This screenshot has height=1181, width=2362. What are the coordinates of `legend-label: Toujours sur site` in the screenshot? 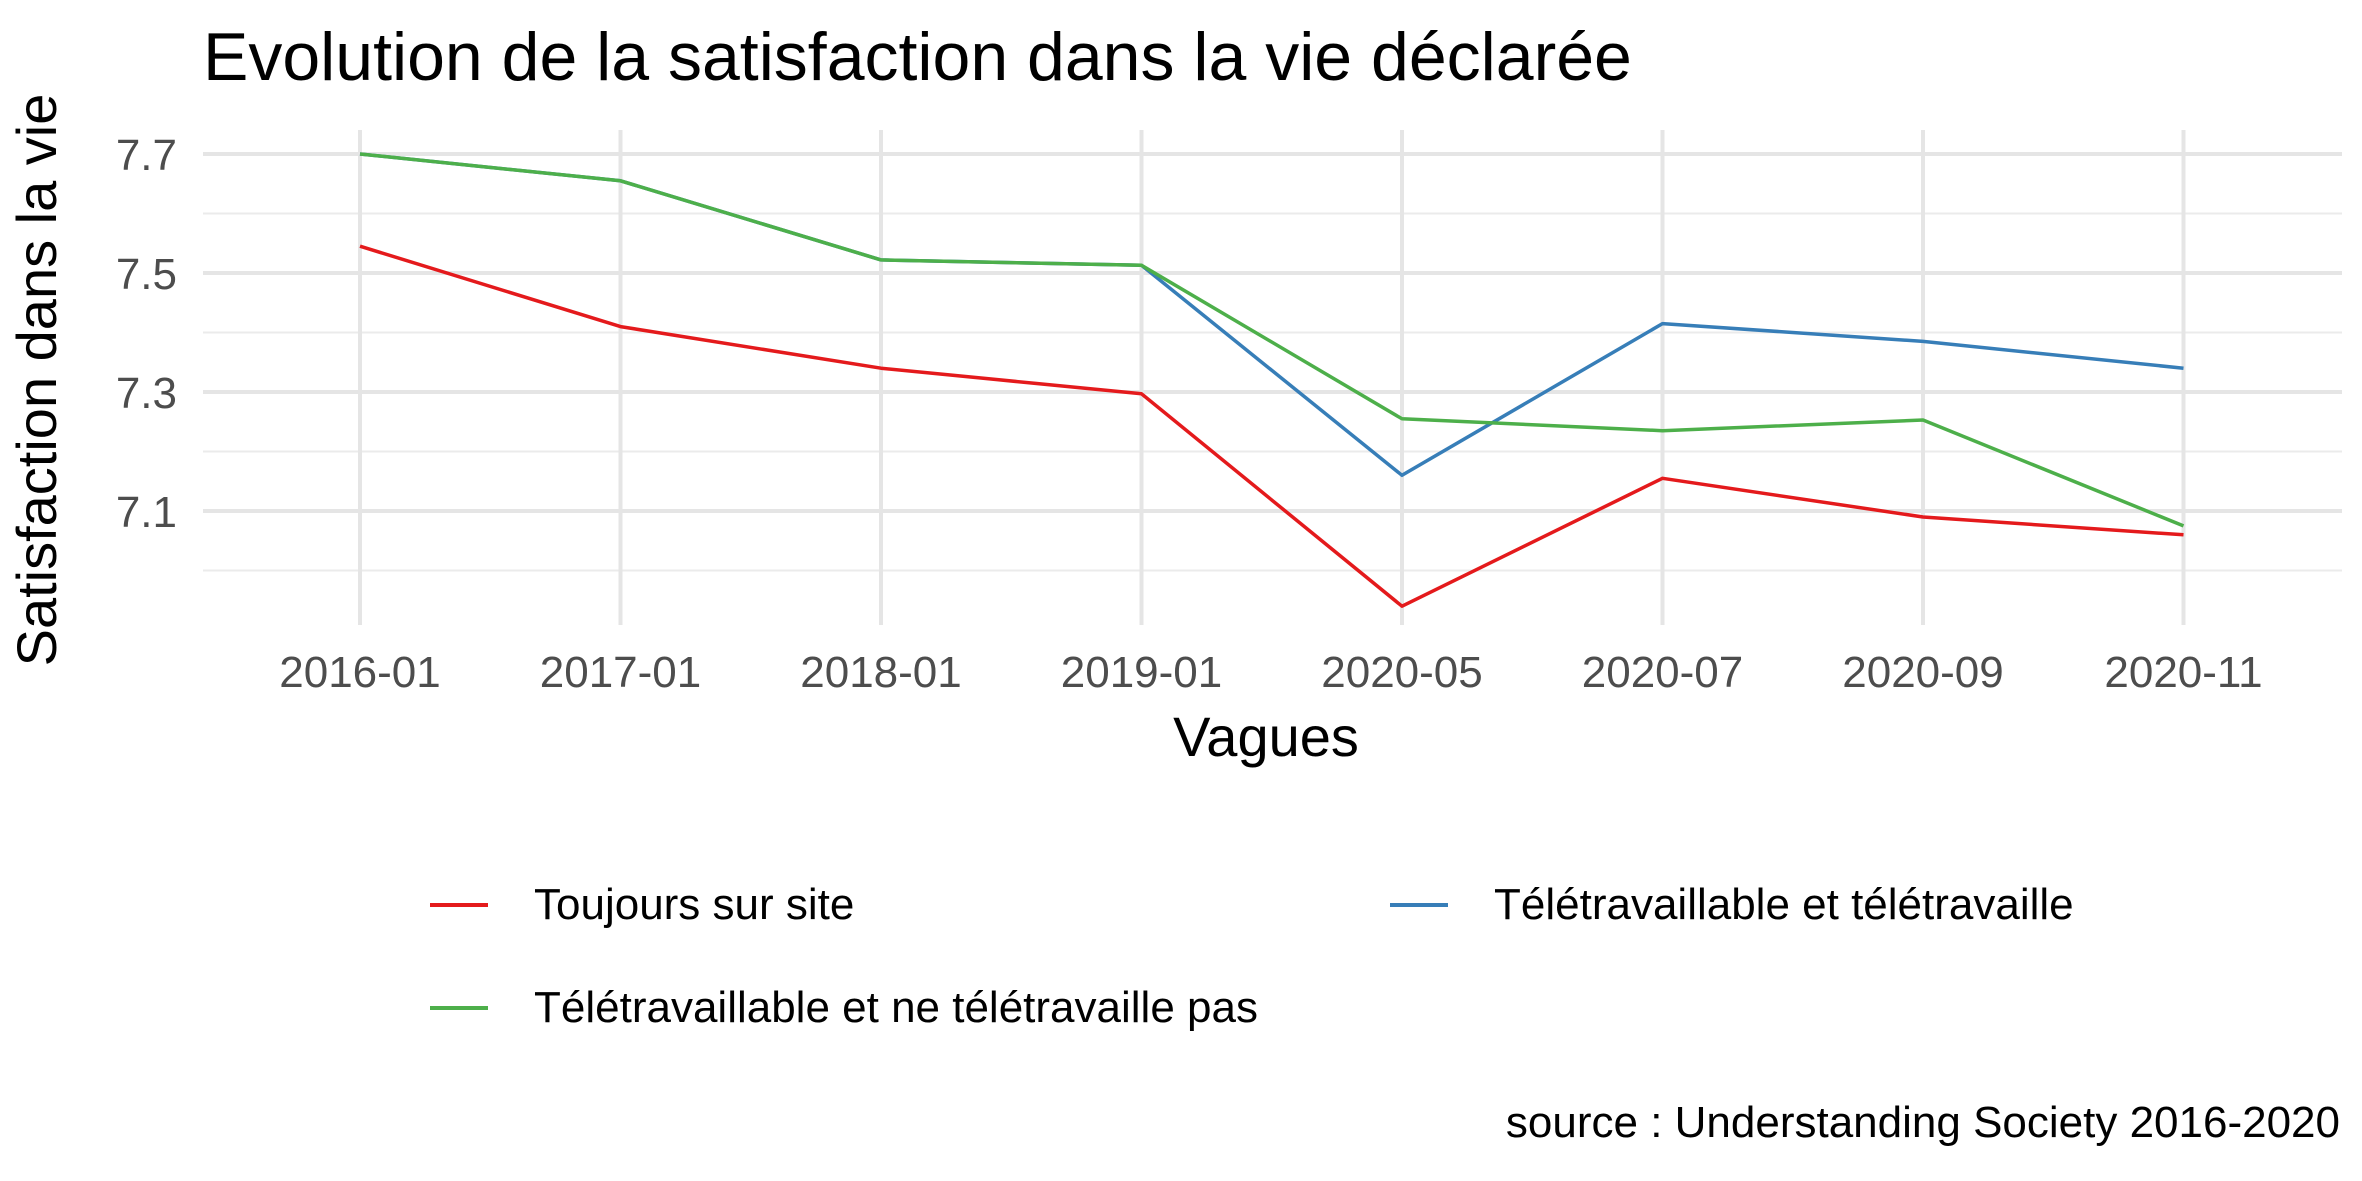 It's located at (694, 904).